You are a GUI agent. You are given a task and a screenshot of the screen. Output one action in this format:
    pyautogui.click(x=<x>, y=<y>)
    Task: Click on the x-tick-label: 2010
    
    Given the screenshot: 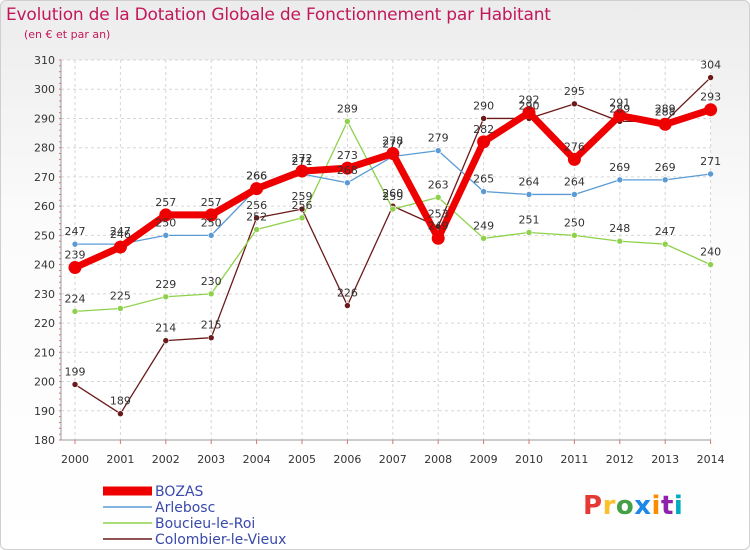 What is the action you would take?
    pyautogui.click(x=529, y=459)
    